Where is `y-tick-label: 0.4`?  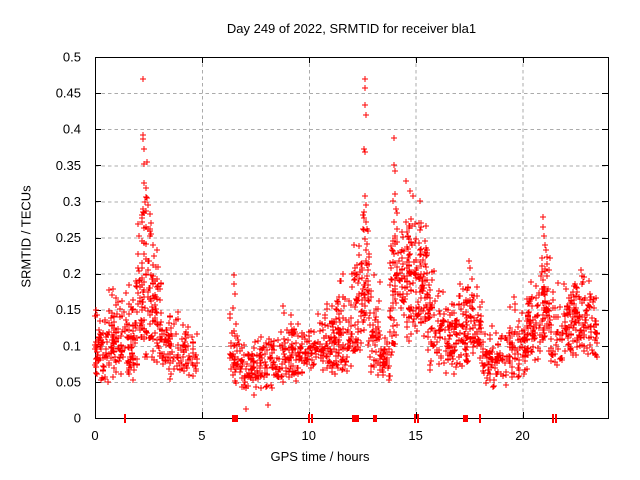 y-tick-label: 0.4 is located at coordinates (72, 129).